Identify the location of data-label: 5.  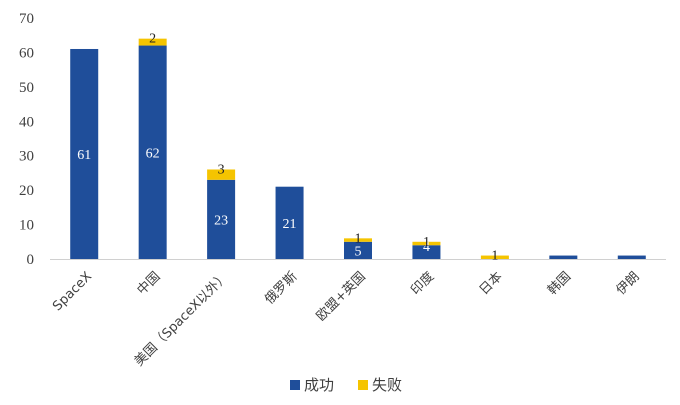
(358, 251).